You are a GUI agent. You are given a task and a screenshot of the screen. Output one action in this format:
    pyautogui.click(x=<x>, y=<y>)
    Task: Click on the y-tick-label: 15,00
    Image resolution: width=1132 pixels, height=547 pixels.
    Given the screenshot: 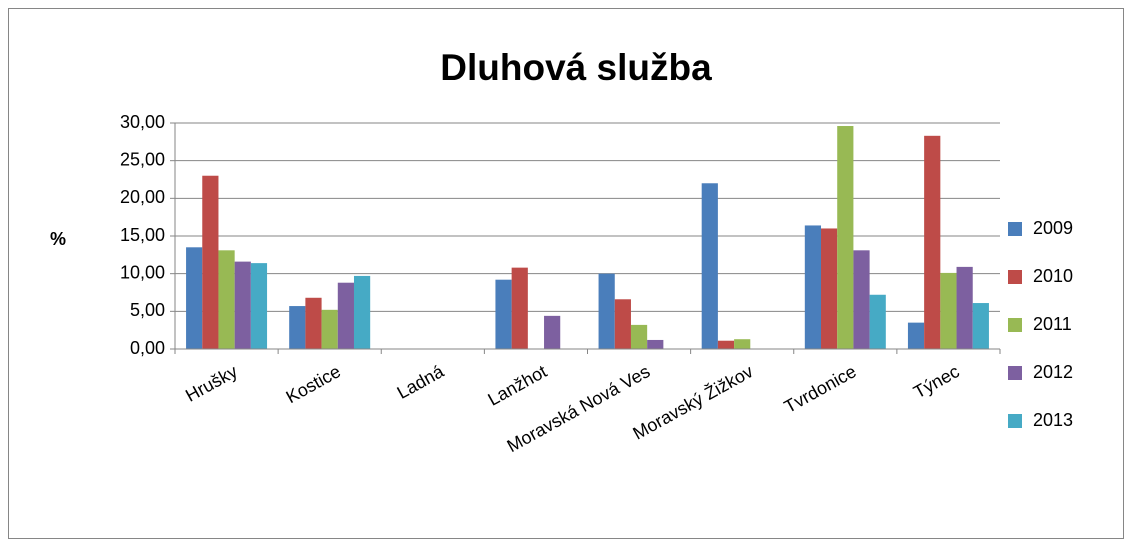 What is the action you would take?
    pyautogui.click(x=142, y=235)
    